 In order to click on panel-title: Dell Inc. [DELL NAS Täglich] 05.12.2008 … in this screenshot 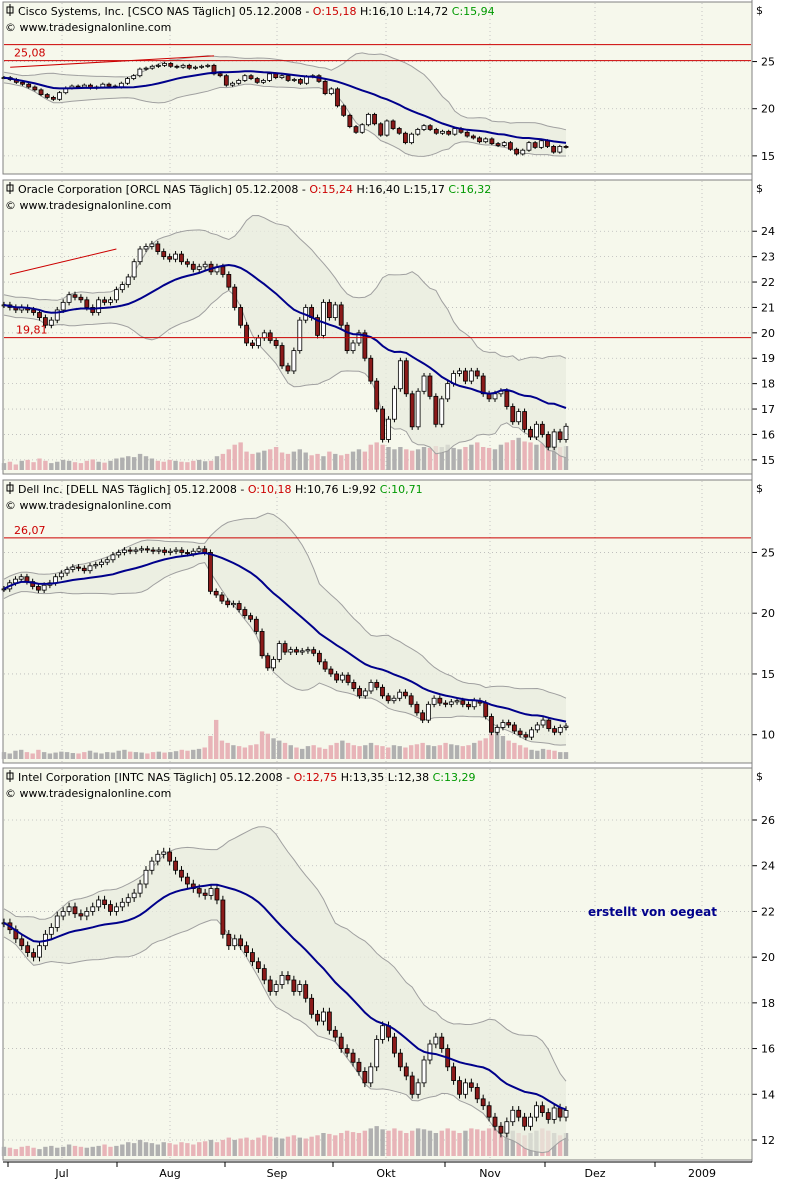, I will do `click(220, 489)`.